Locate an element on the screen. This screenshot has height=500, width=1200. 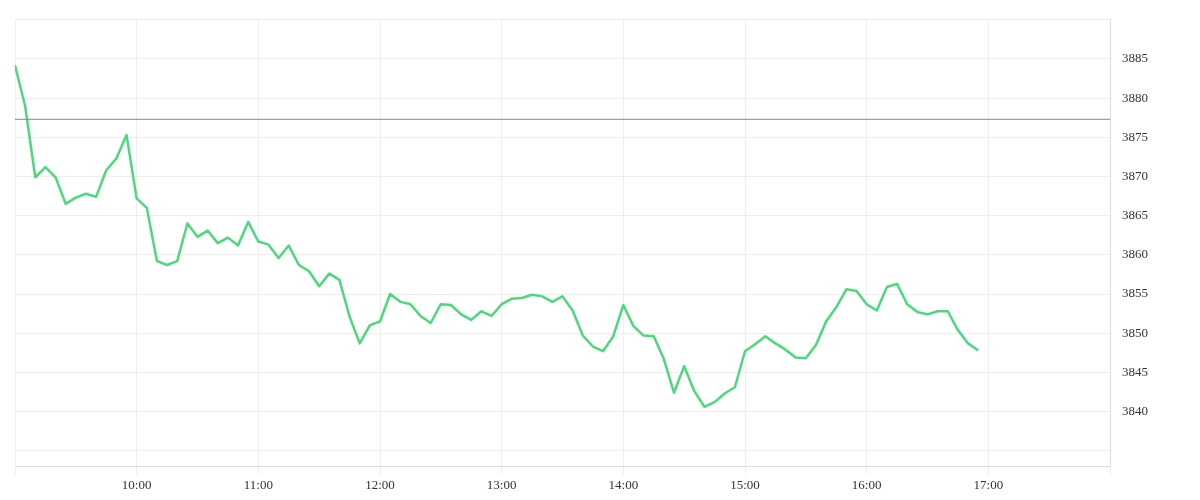
y-tick-label: 3885 is located at coordinates (1135, 58).